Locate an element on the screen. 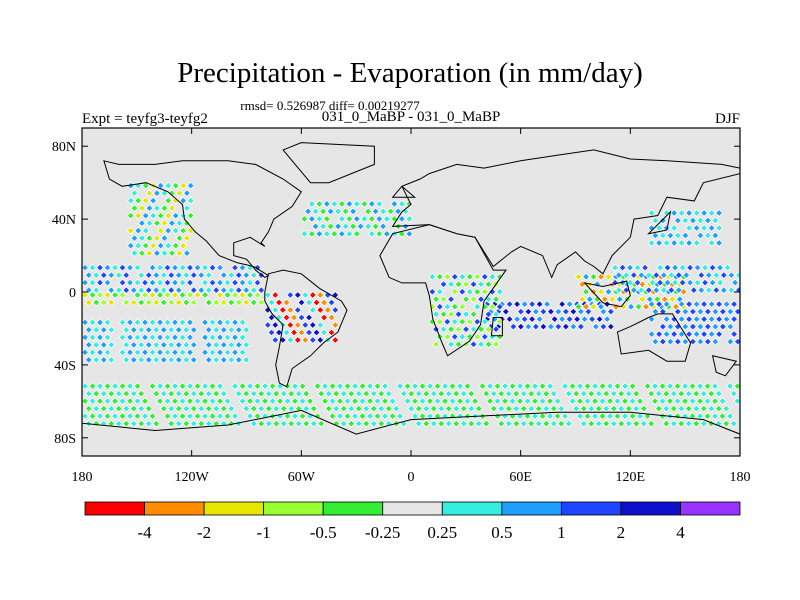 The height and width of the screenshot is (600, 800). y-tick-label: 80N is located at coordinates (64, 147).